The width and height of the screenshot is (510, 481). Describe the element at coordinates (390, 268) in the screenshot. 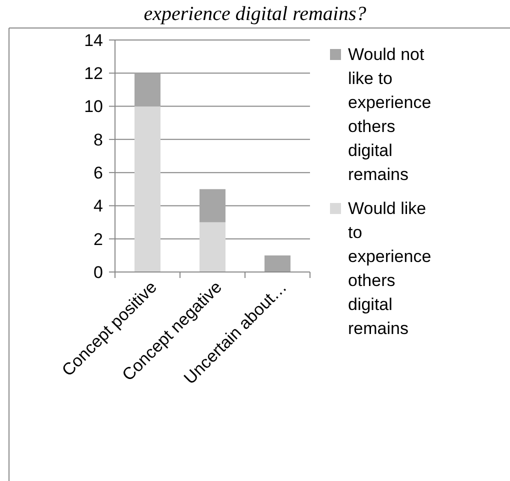

I see `legend-label: Would like to experience others digital remains` at that location.